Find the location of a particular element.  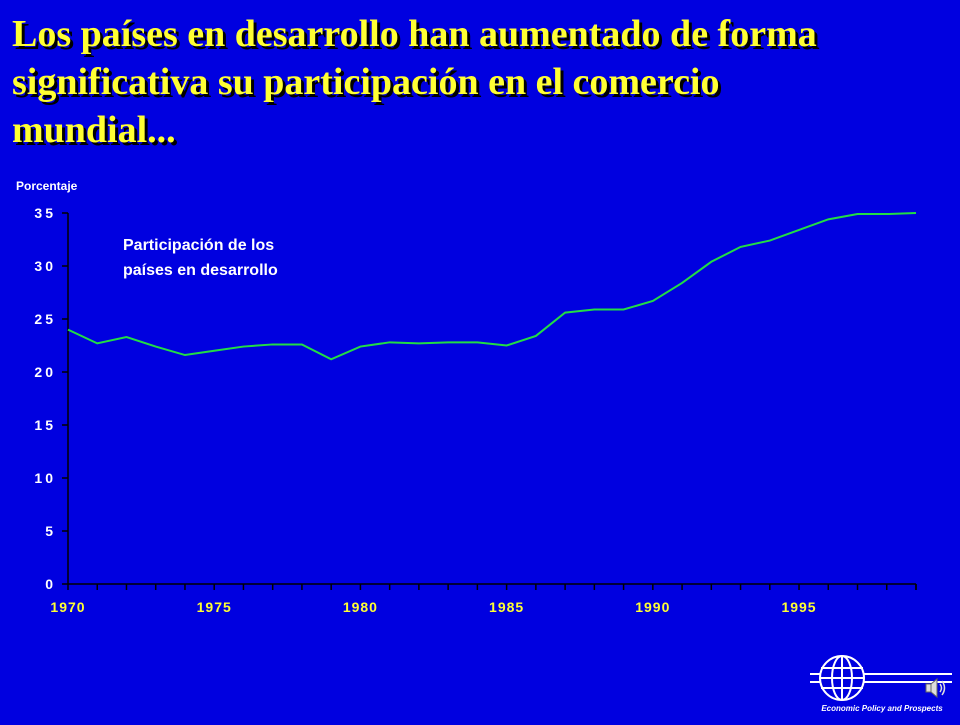

speaker-icon is located at coordinates (937, 690).